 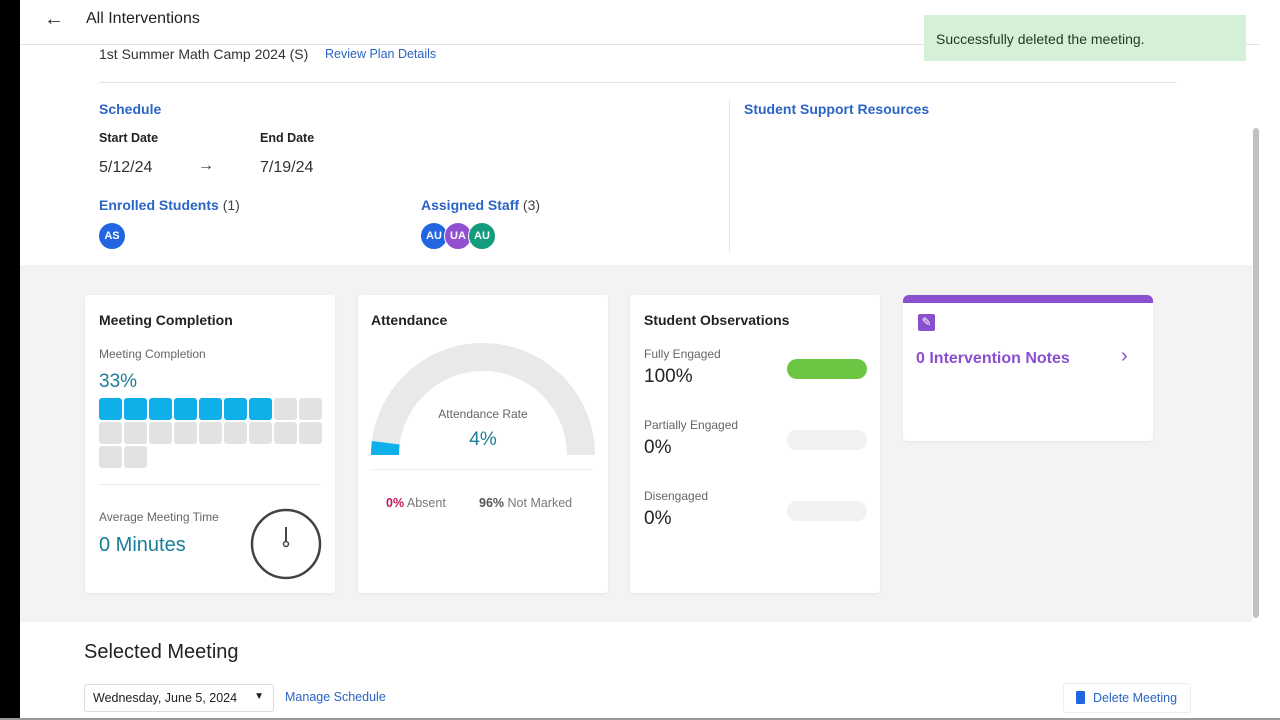 What do you see at coordinates (143, 18) in the screenshot?
I see `page-title: All Interventions` at bounding box center [143, 18].